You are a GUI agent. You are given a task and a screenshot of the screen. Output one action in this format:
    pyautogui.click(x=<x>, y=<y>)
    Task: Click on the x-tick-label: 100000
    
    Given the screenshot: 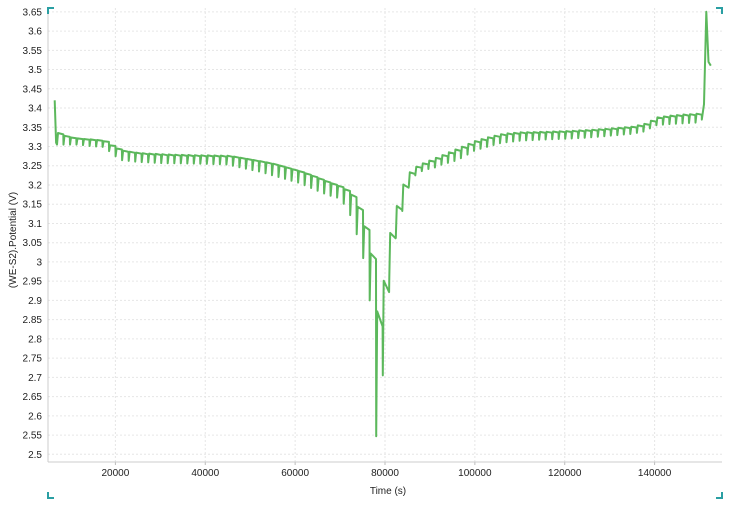 What is the action you would take?
    pyautogui.click(x=475, y=473)
    